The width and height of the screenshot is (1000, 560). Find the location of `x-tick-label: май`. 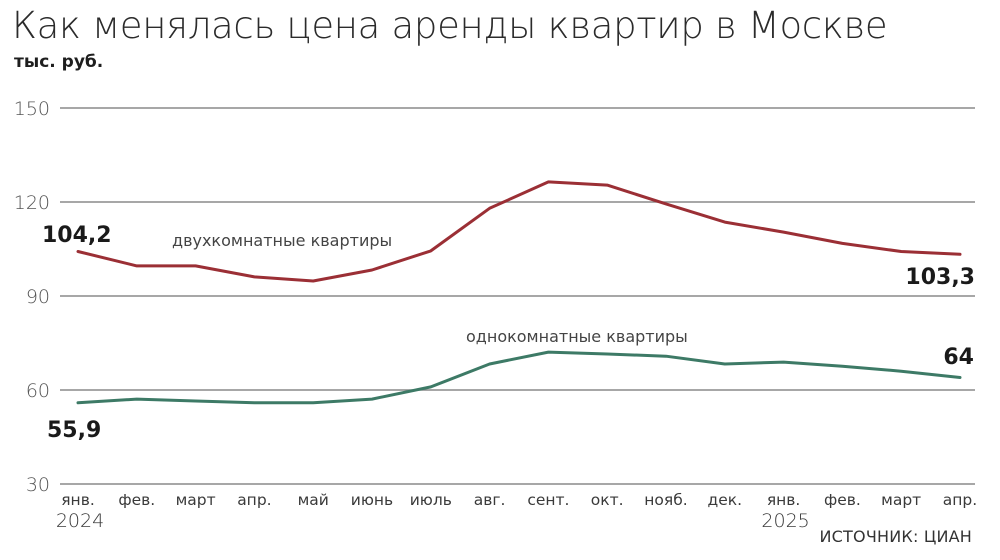

x-tick-label: май is located at coordinates (313, 500).